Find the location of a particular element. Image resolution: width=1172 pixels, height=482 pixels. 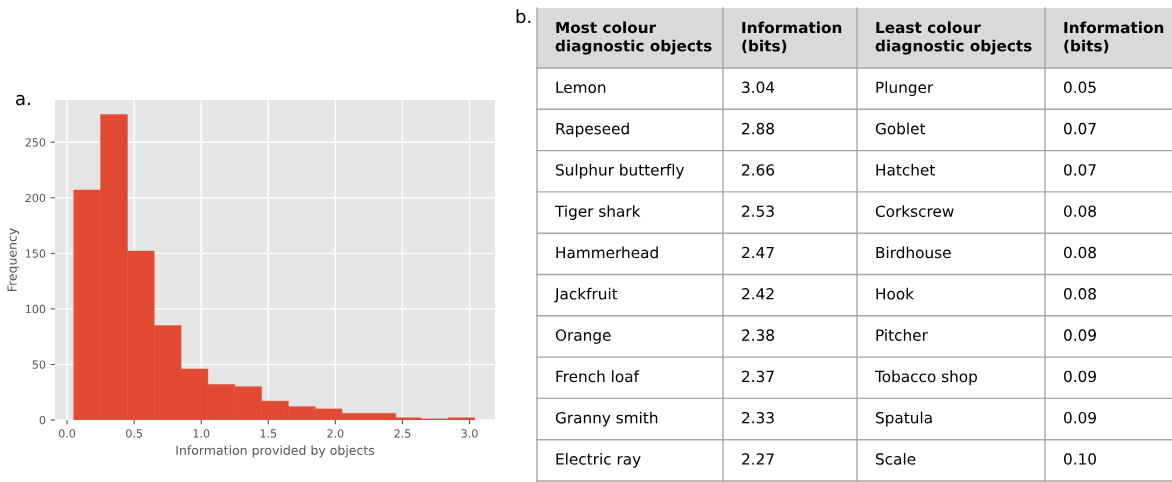

text: Rapeseed is located at coordinates (592, 130).